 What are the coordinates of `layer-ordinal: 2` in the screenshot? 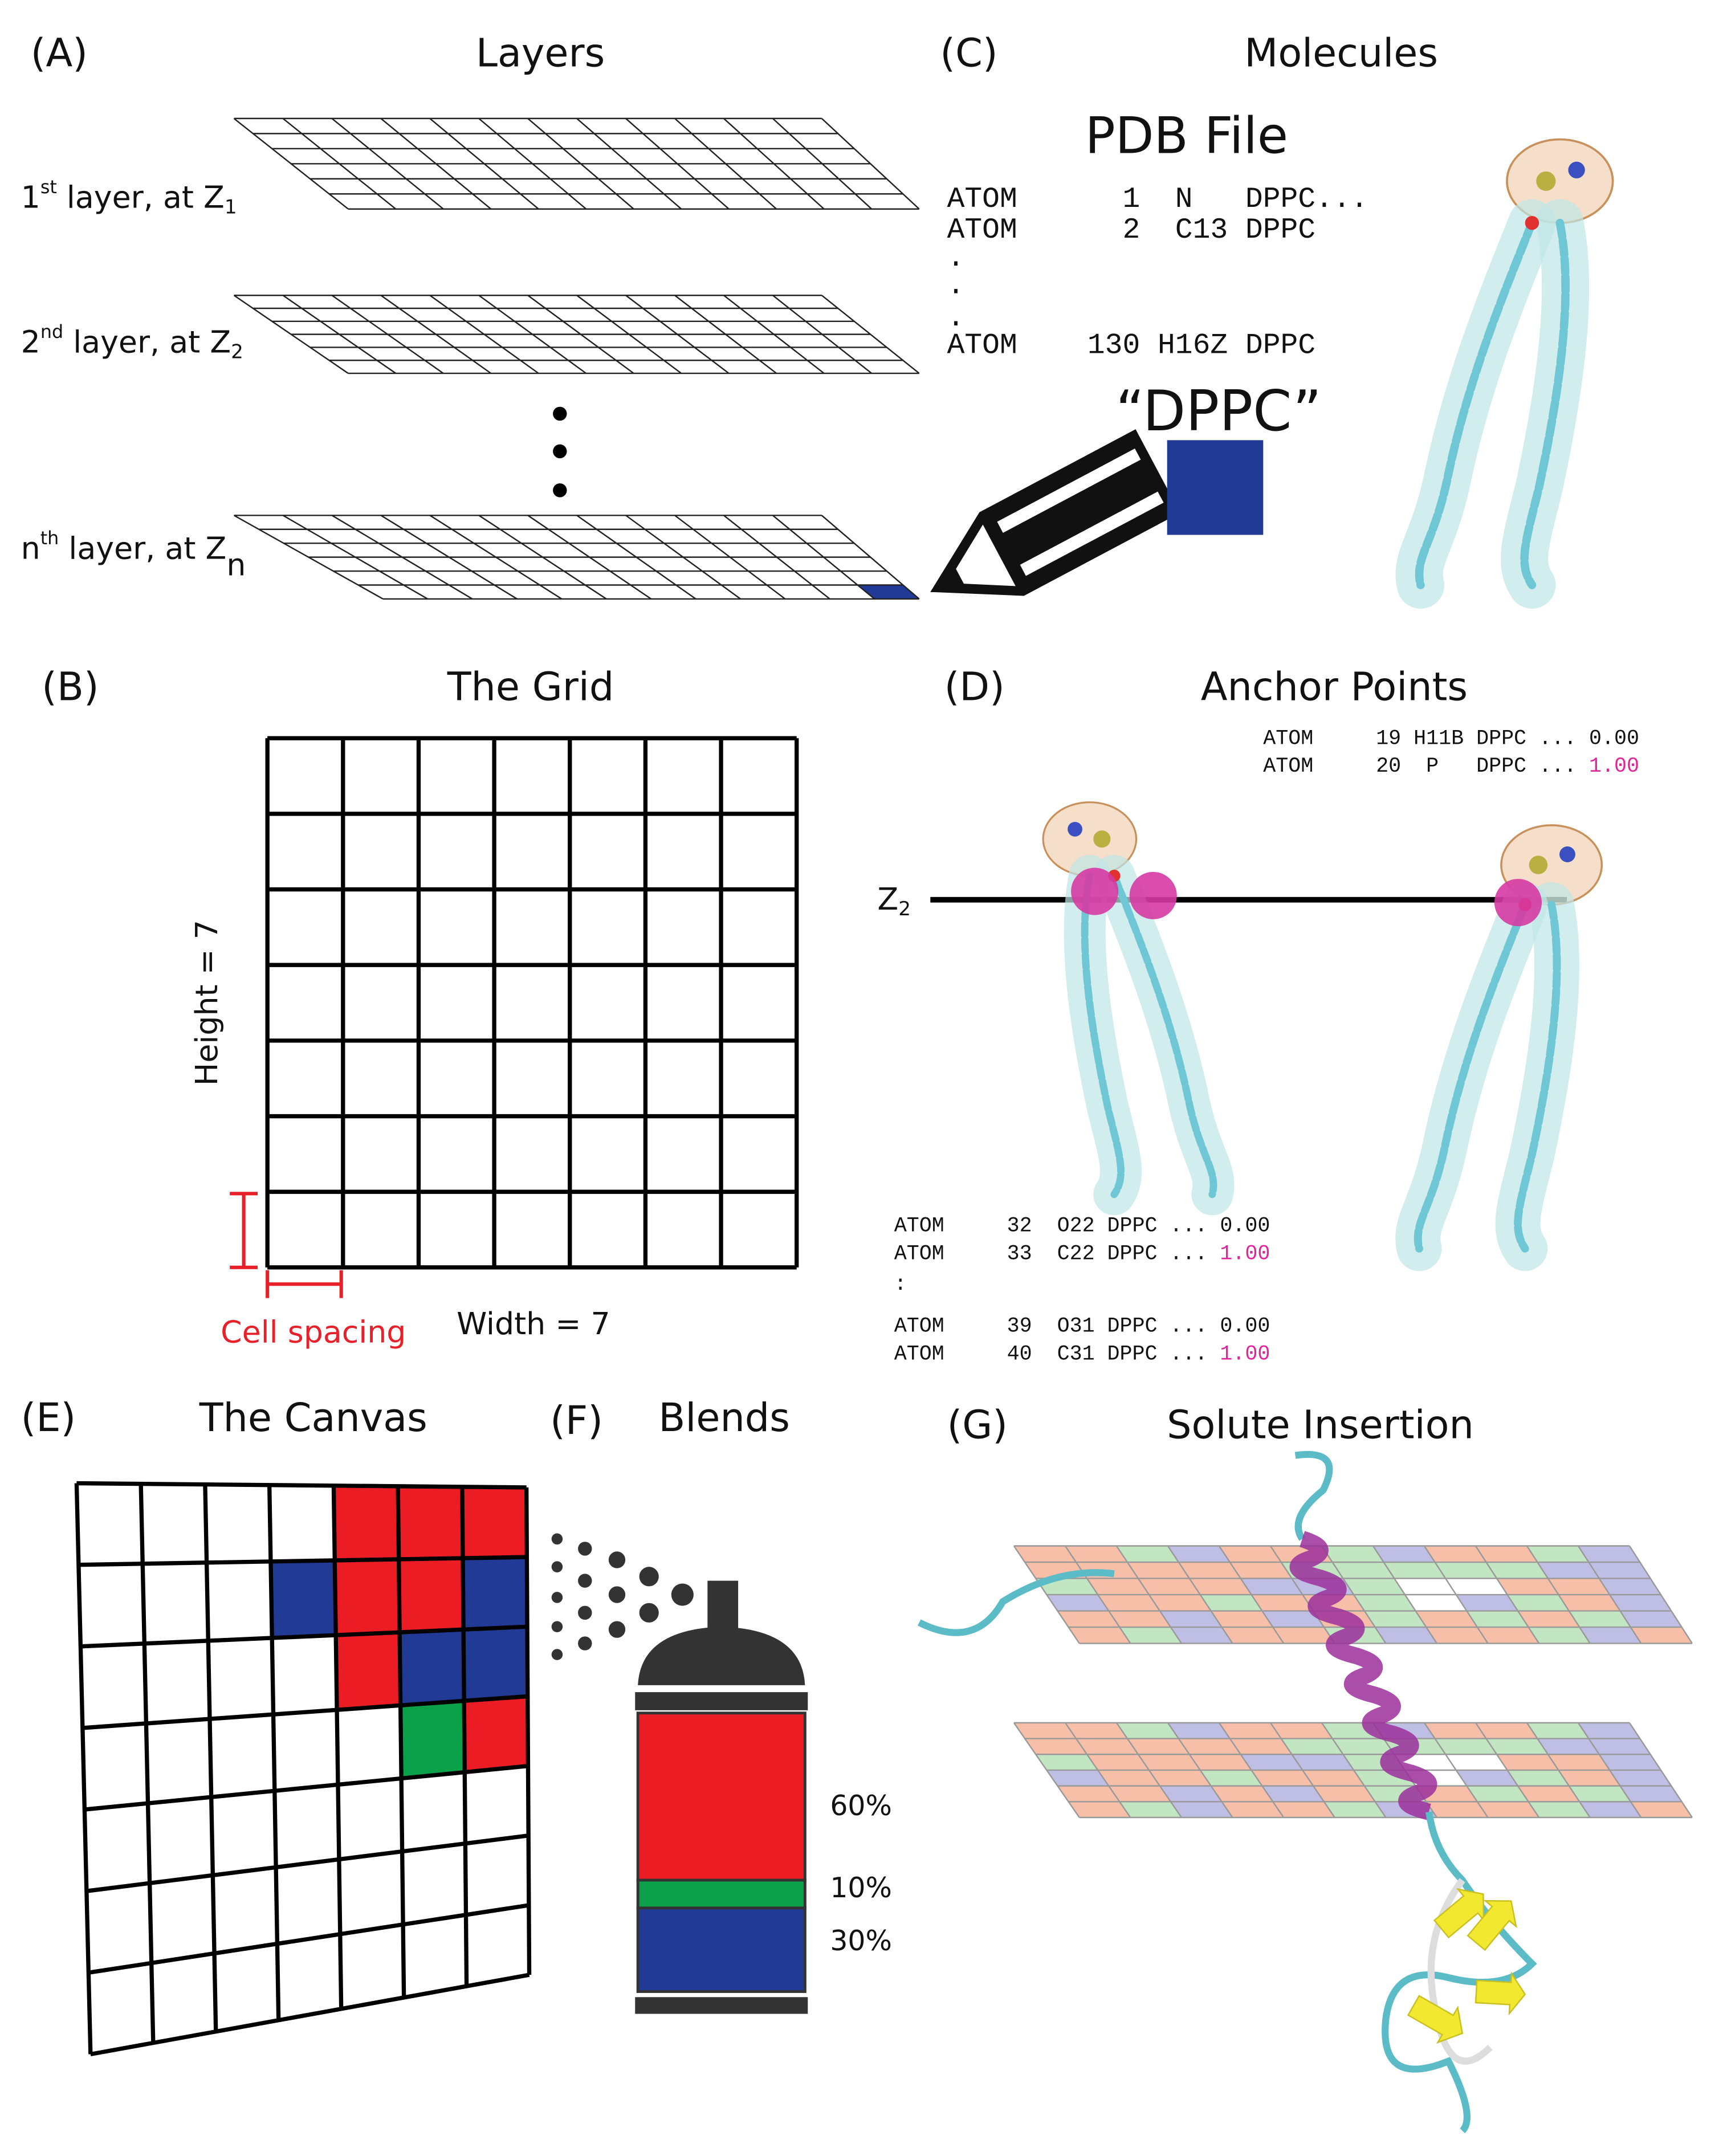 It's located at (30, 342).